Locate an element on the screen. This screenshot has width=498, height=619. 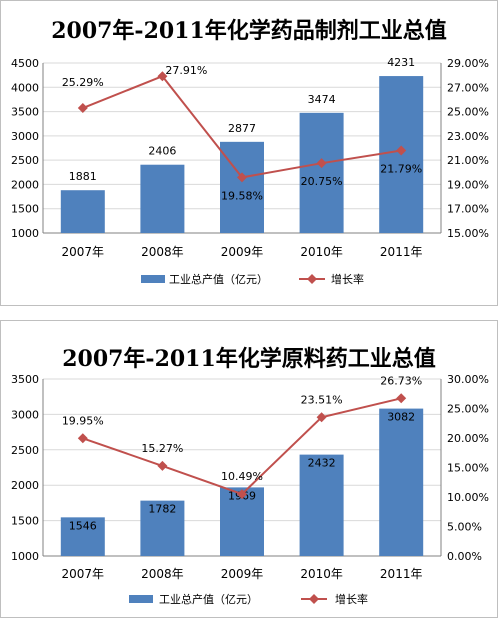
line-data-label: 19.58% is located at coordinates (242, 195).